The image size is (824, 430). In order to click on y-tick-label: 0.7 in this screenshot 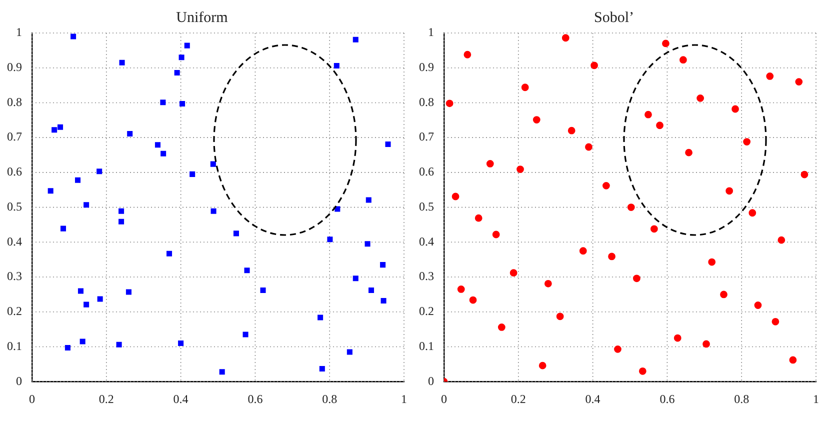, I will do `click(426, 137)`.